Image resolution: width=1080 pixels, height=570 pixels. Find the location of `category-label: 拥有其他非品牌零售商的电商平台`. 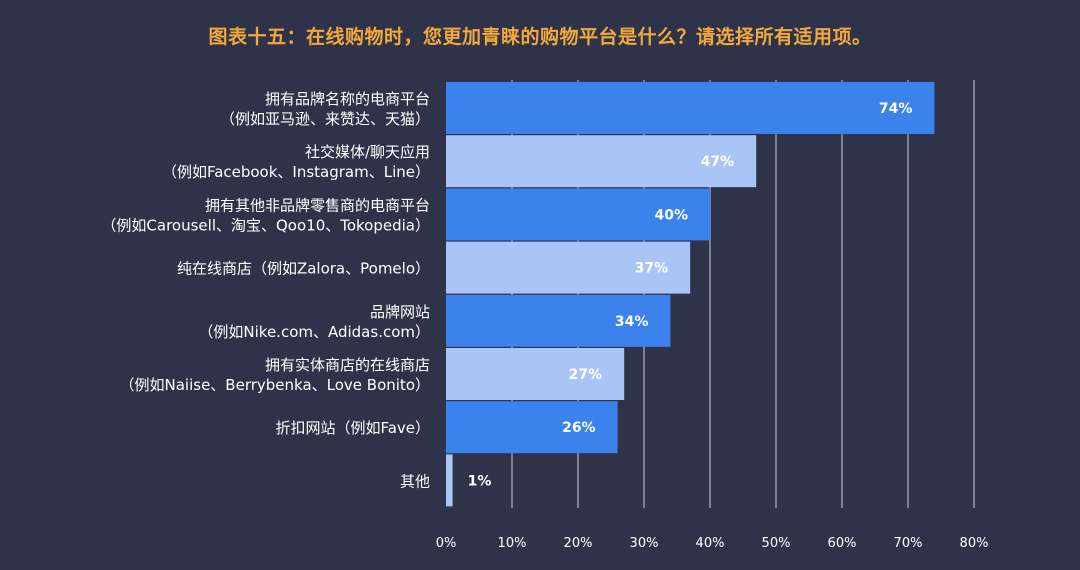

category-label: 拥有其他非品牌零售商的电商平台 is located at coordinates (317, 205).